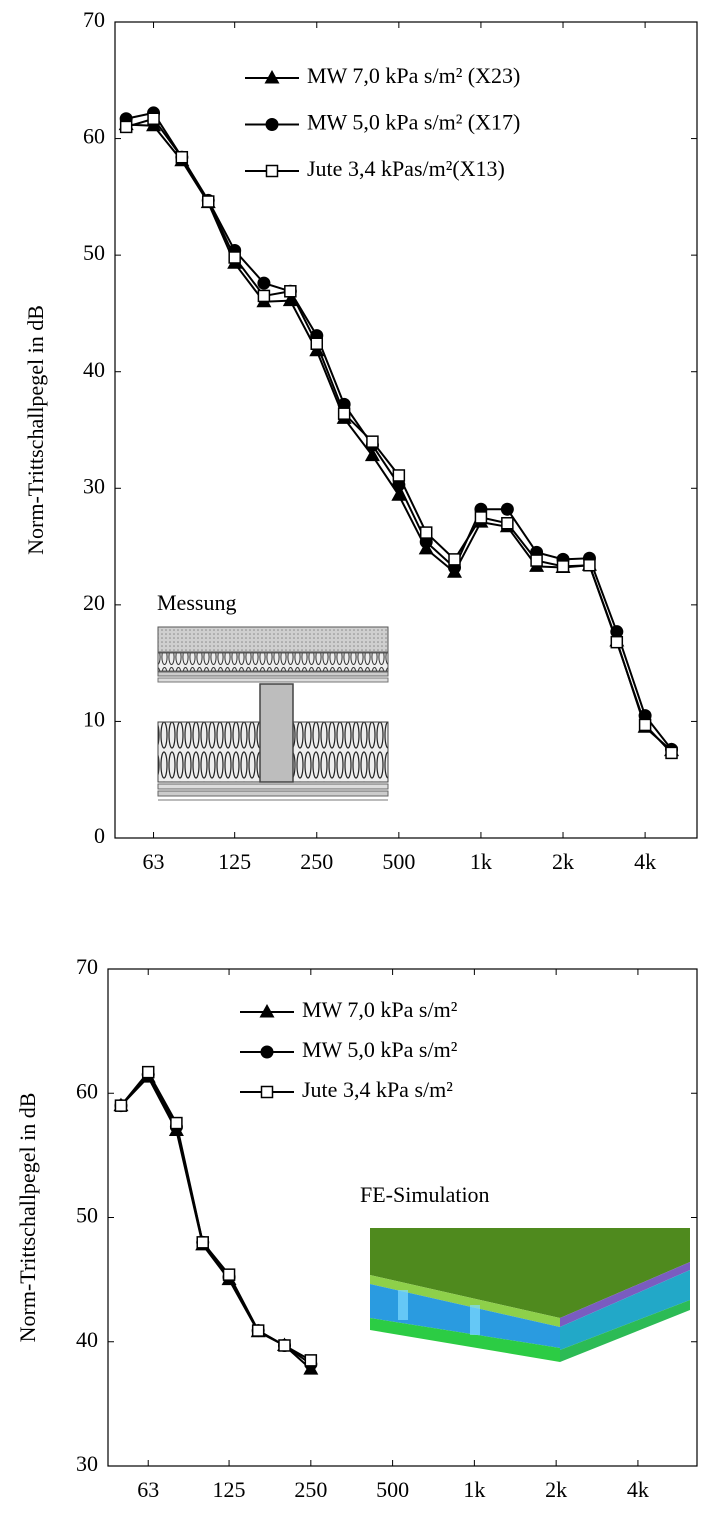 The width and height of the screenshot is (702, 1515). What do you see at coordinates (94, 602) in the screenshot?
I see `y-tick-label: 20` at bounding box center [94, 602].